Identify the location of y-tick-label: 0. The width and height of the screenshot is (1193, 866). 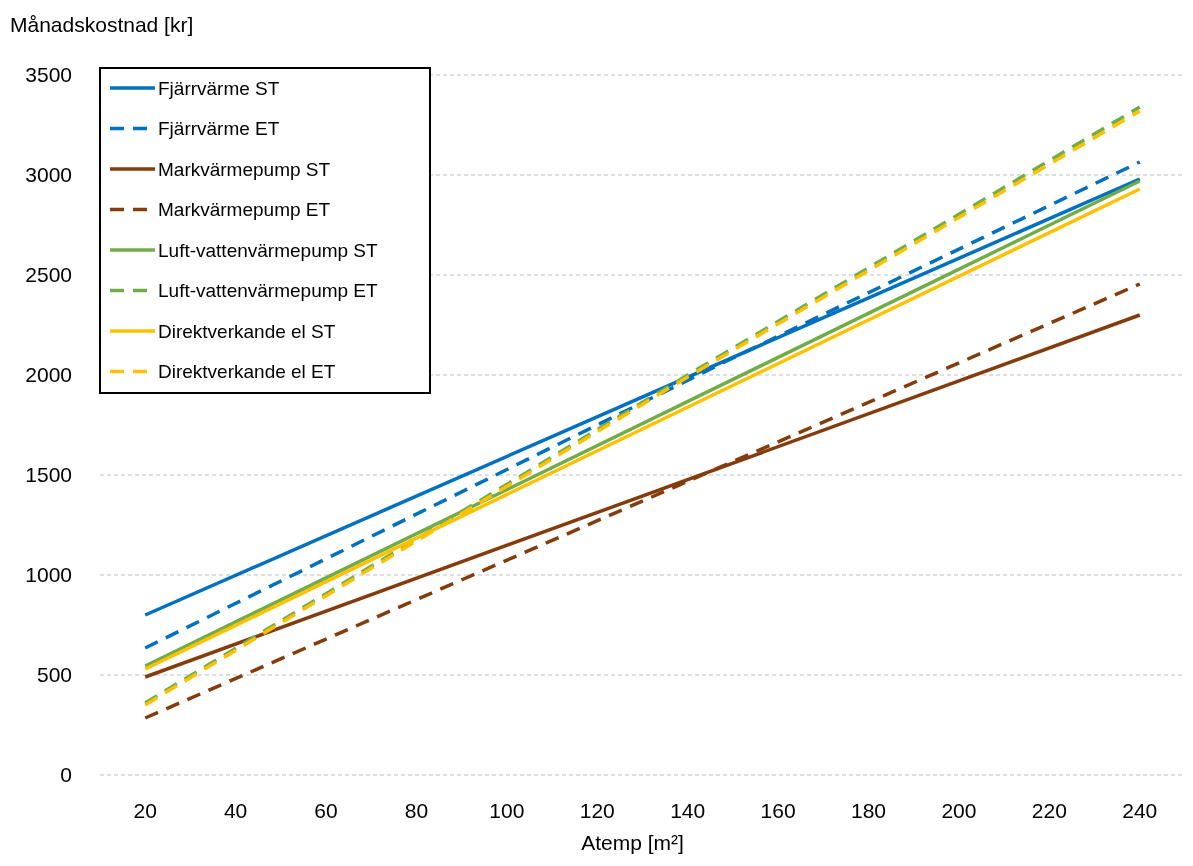
(66, 775).